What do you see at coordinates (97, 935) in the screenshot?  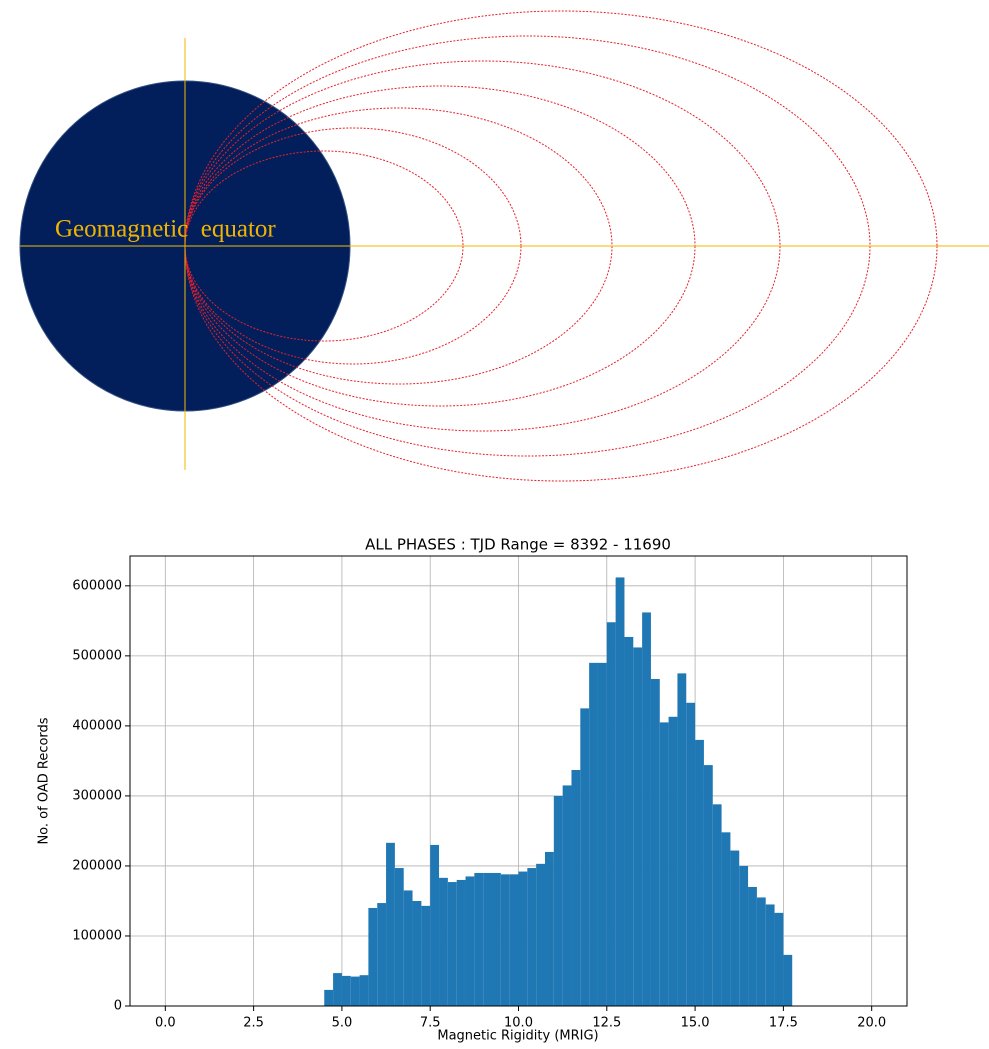 I see `y-tick-label: 100000` at bounding box center [97, 935].